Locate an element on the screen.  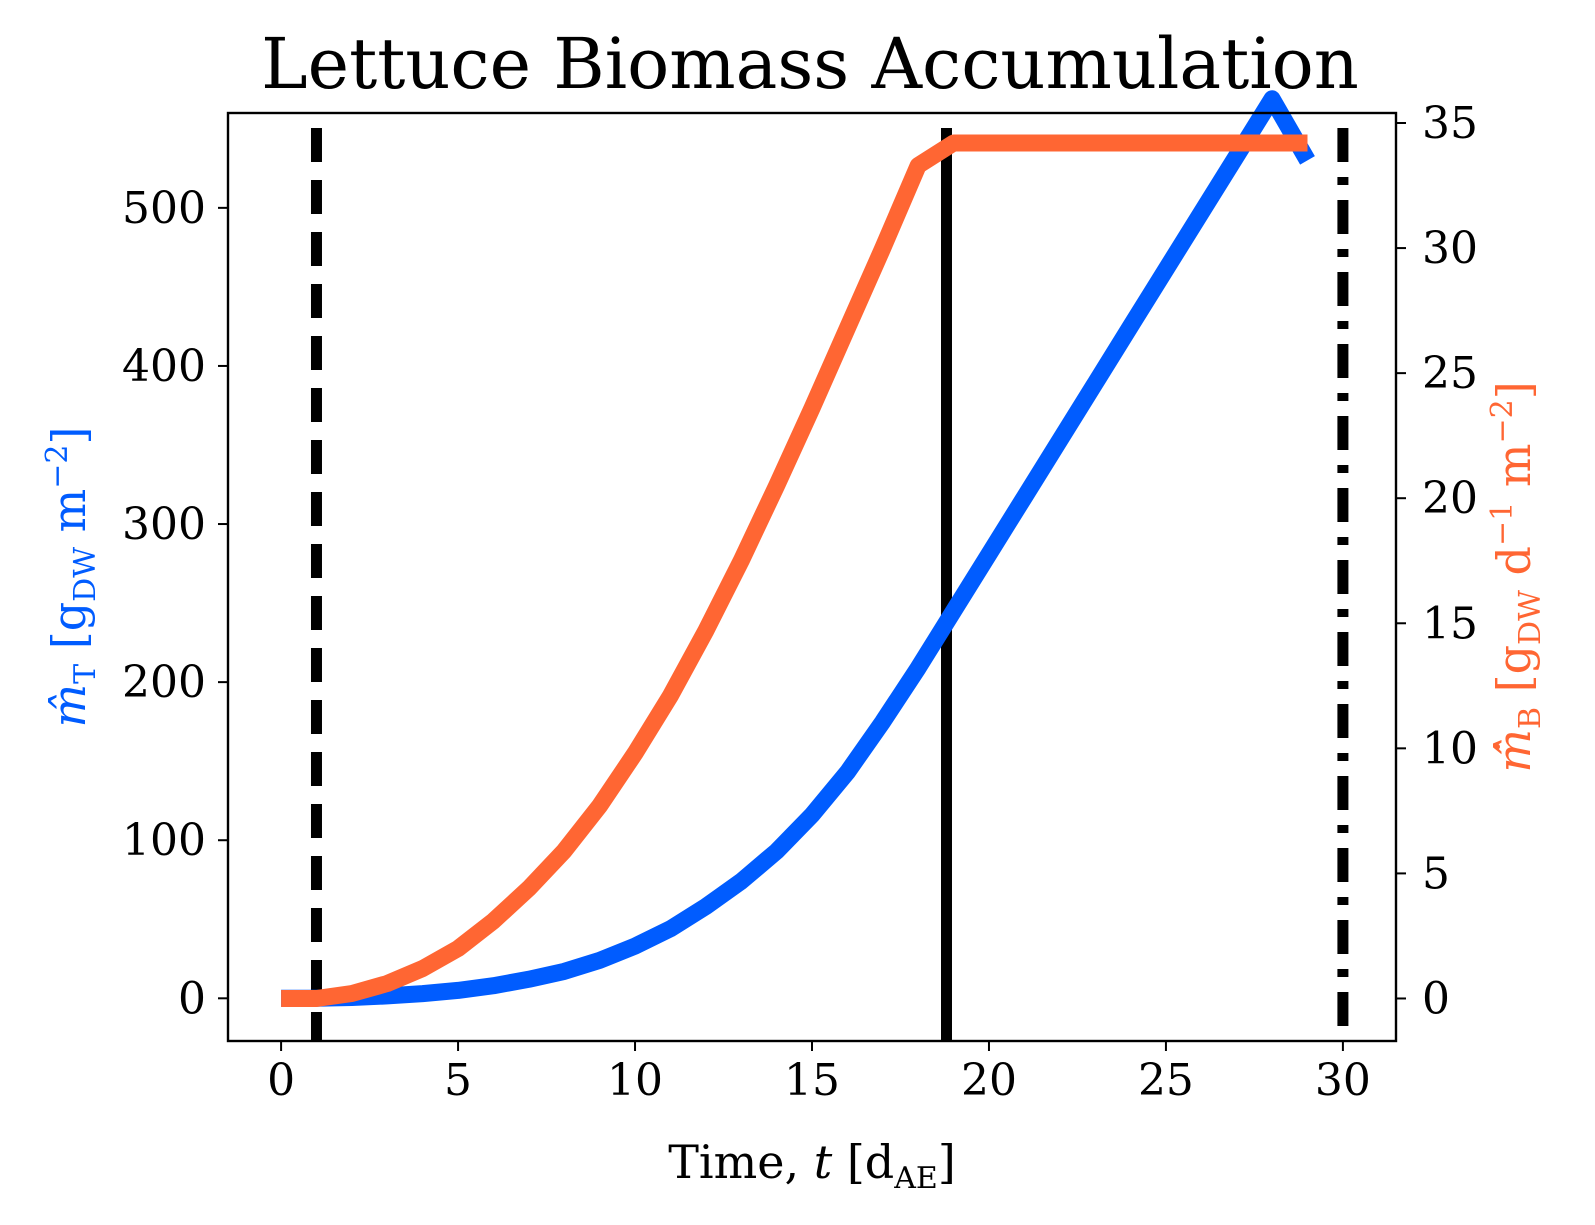
y-axis-right: 0 5 10 15 20 25 30 35 is located at coordinates (1437, 561).